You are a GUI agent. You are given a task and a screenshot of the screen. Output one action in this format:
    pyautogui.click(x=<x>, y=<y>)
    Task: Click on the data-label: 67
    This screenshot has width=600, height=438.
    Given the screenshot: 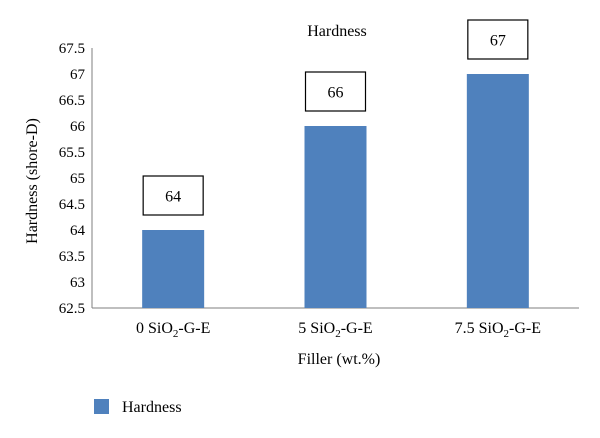 What is the action you would take?
    pyautogui.click(x=498, y=41)
    